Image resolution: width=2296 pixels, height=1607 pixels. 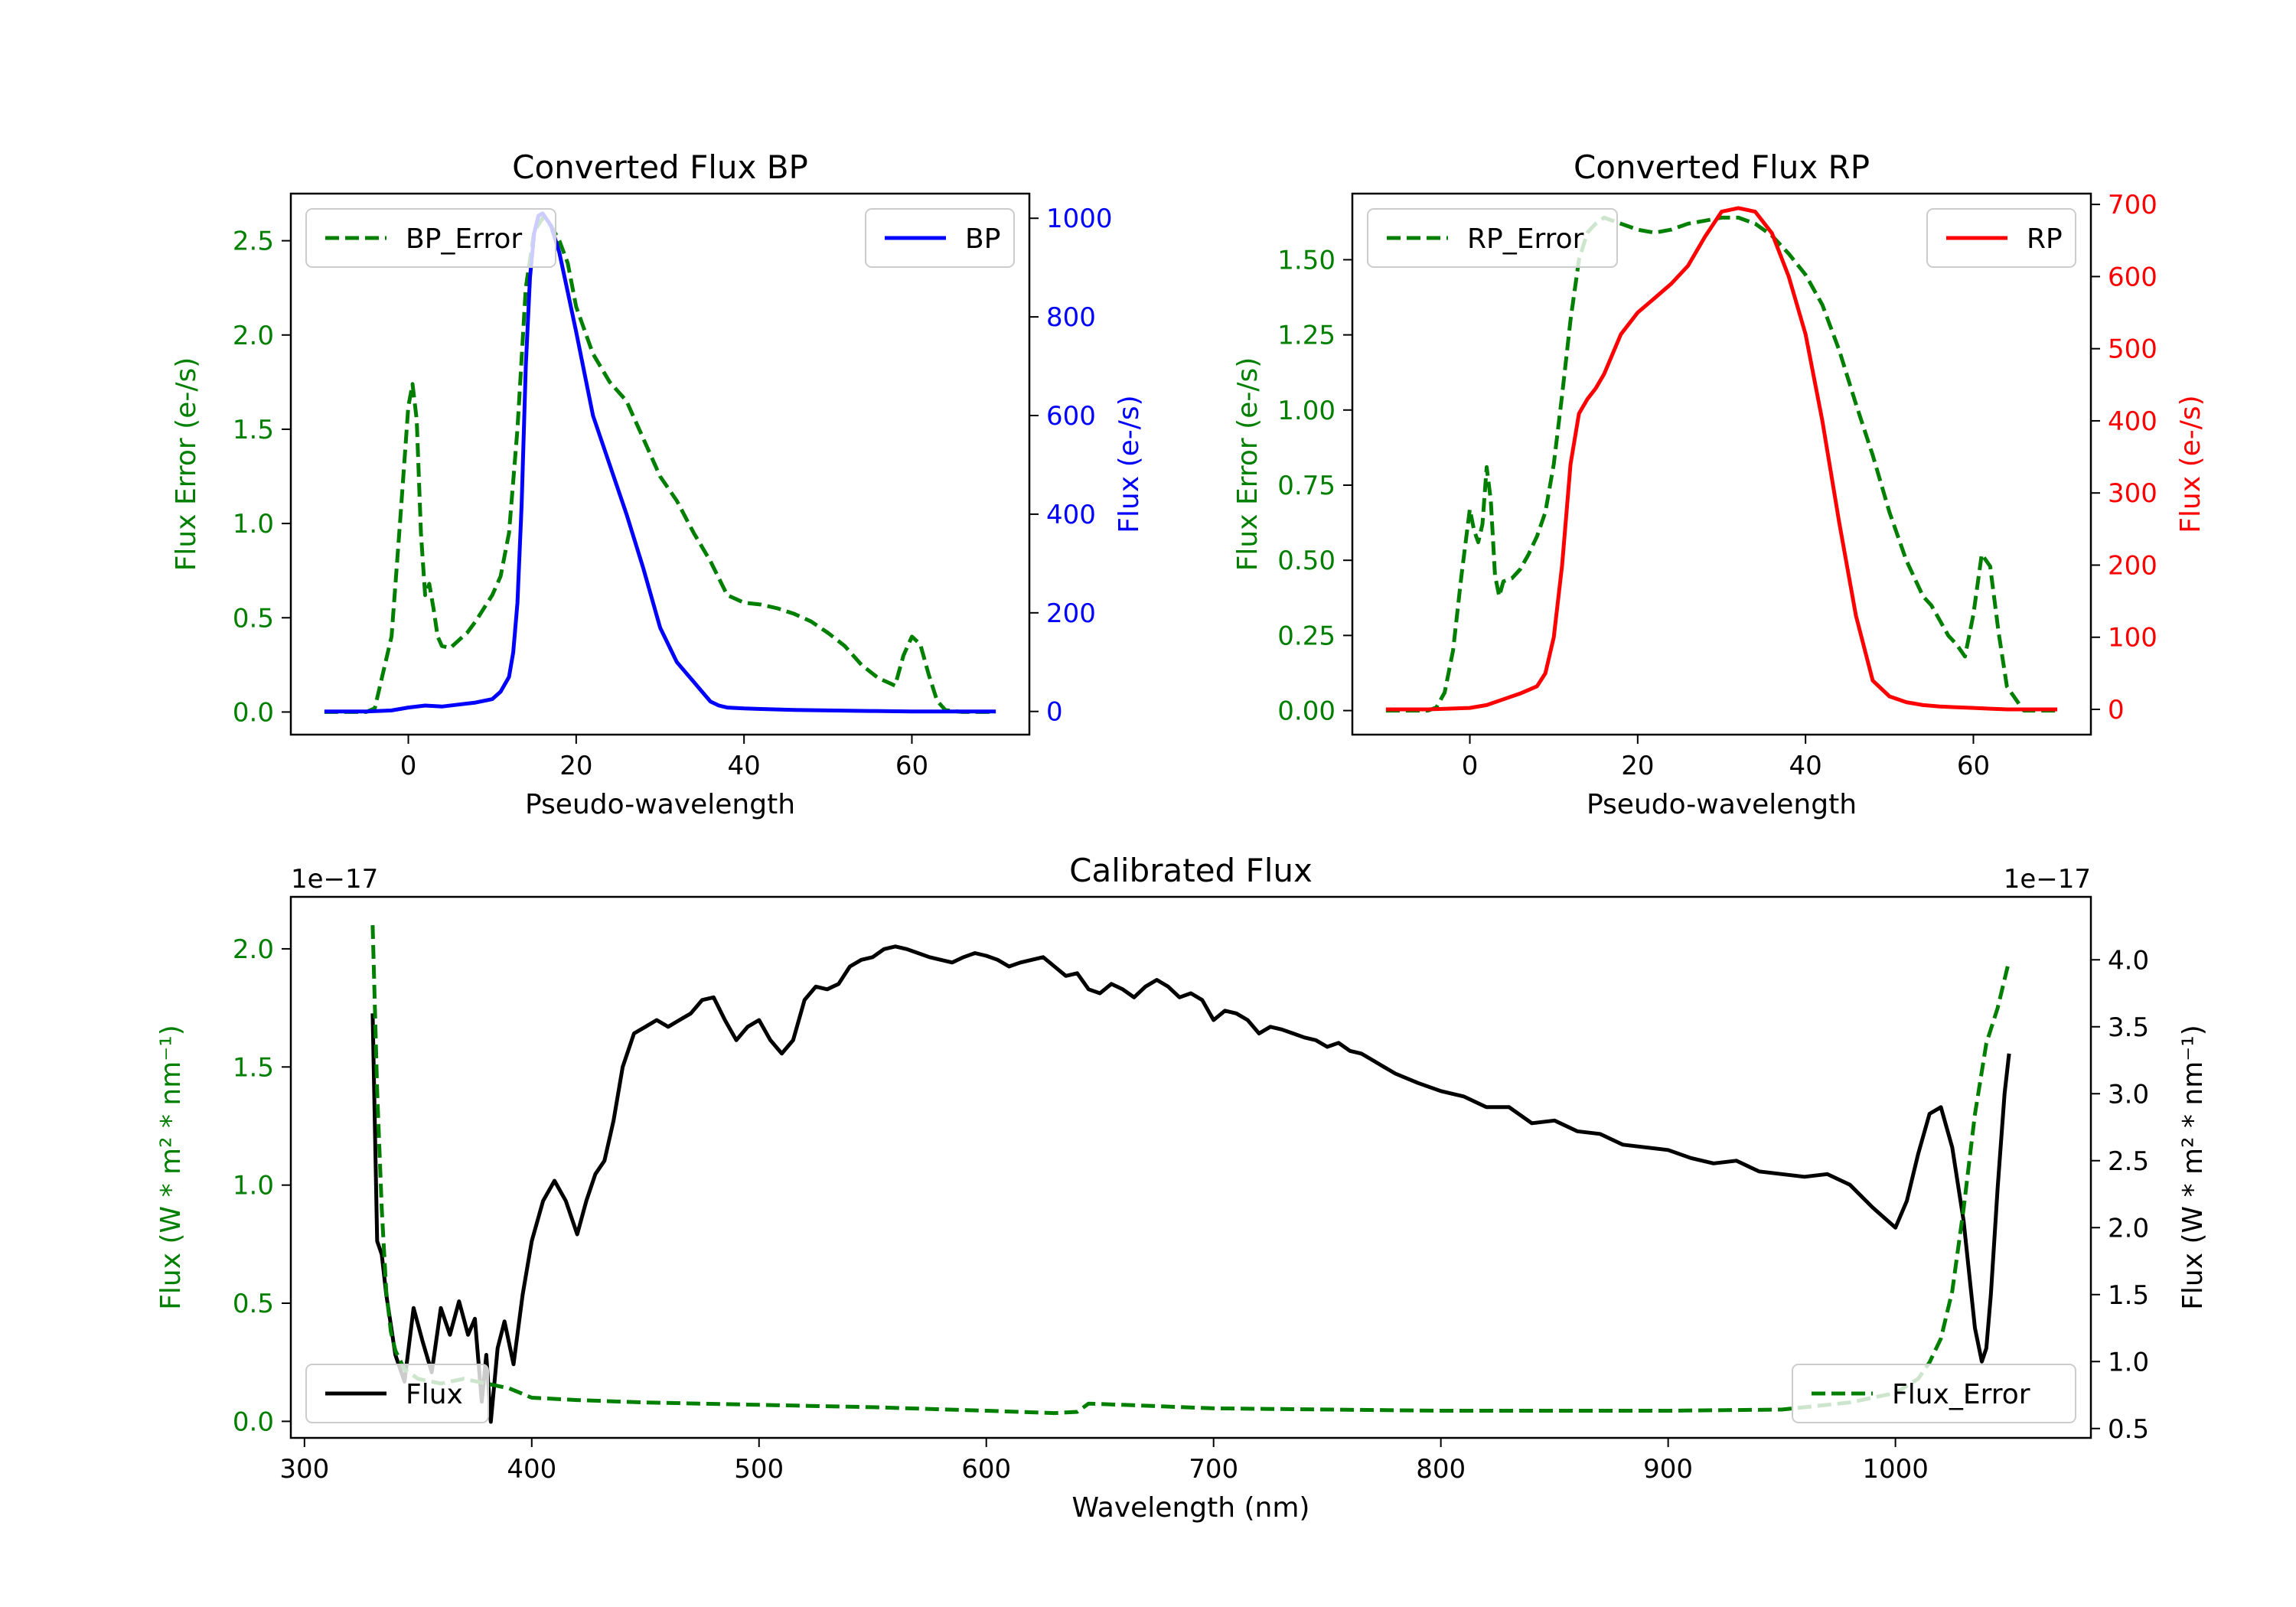 I want to click on x-tick-label: 400, so click(x=531, y=1470).